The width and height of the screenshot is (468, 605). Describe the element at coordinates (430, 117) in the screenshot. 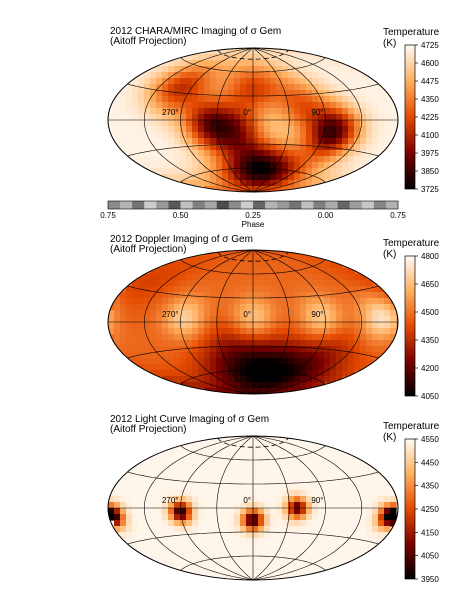

I see `colorbar-tick-label: 4225` at that location.